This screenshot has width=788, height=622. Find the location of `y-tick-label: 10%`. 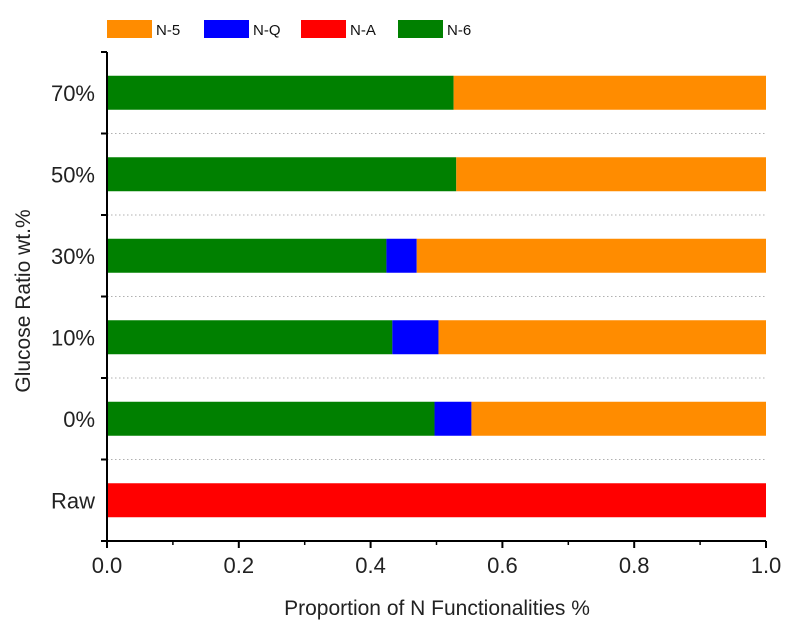

y-tick-label: 10% is located at coordinates (73, 337).